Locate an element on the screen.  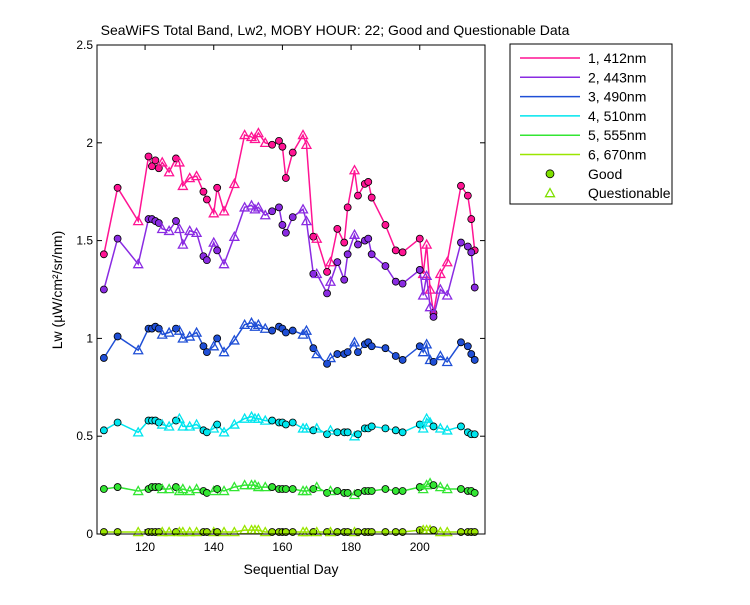
legend-label: 4, 510nm is located at coordinates (617, 116).